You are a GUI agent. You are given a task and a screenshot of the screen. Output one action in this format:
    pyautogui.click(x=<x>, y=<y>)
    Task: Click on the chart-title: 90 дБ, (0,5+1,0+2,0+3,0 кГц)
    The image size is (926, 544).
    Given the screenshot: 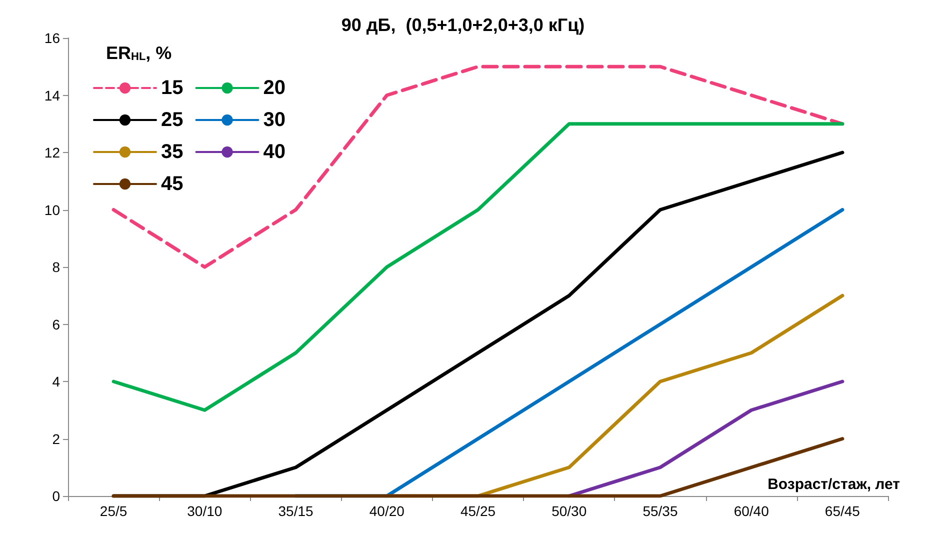 What is the action you would take?
    pyautogui.click(x=463, y=25)
    